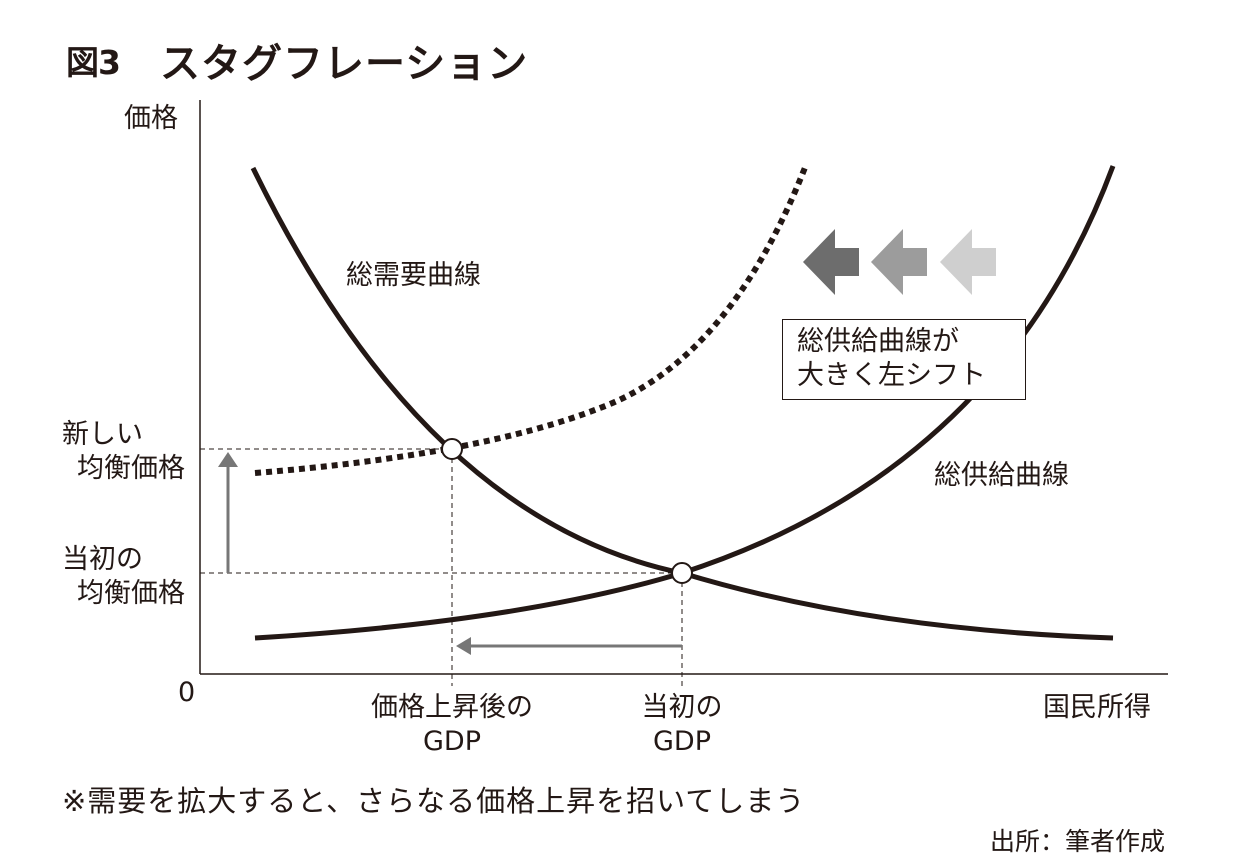  Describe the element at coordinates (228, 459) in the screenshot. I see `price-rise-arrow-head` at that location.